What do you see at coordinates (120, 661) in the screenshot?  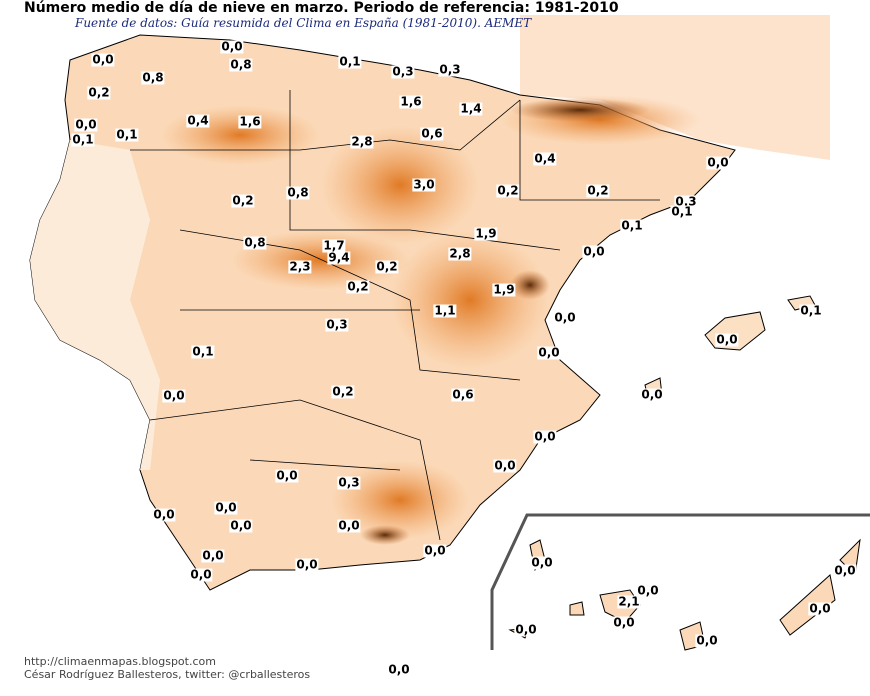 I see `blog-url: http://climaenmapas.blogspot.com` at bounding box center [120, 661].